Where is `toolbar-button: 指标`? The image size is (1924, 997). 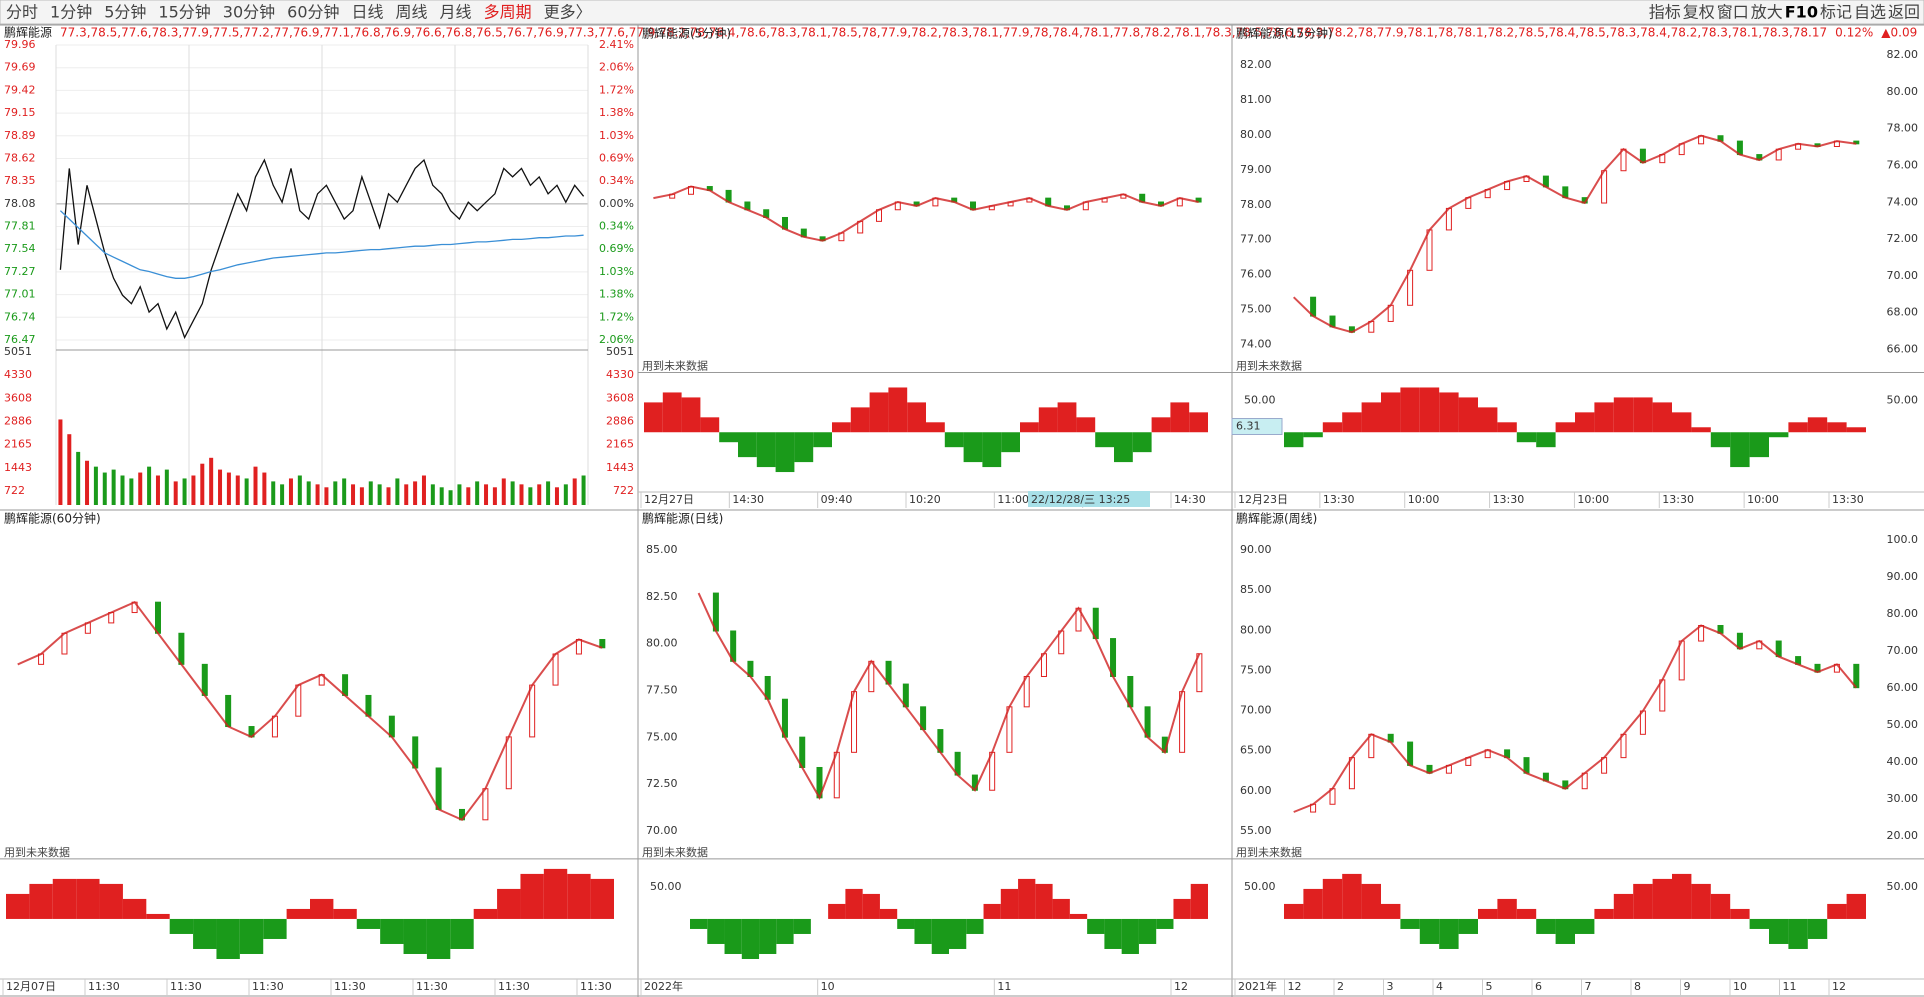 toolbar-button: 指标 is located at coordinates (1665, 12).